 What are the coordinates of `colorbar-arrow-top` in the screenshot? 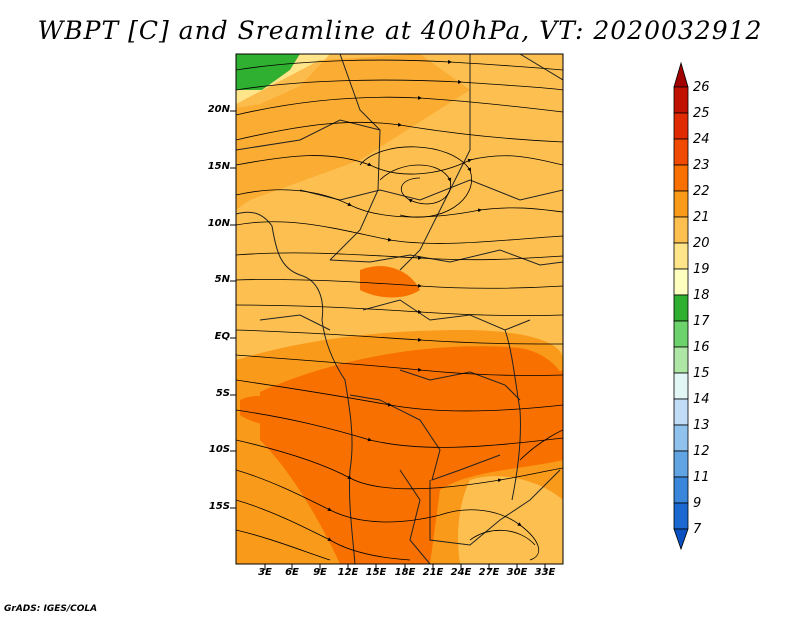 It's located at (681, 74).